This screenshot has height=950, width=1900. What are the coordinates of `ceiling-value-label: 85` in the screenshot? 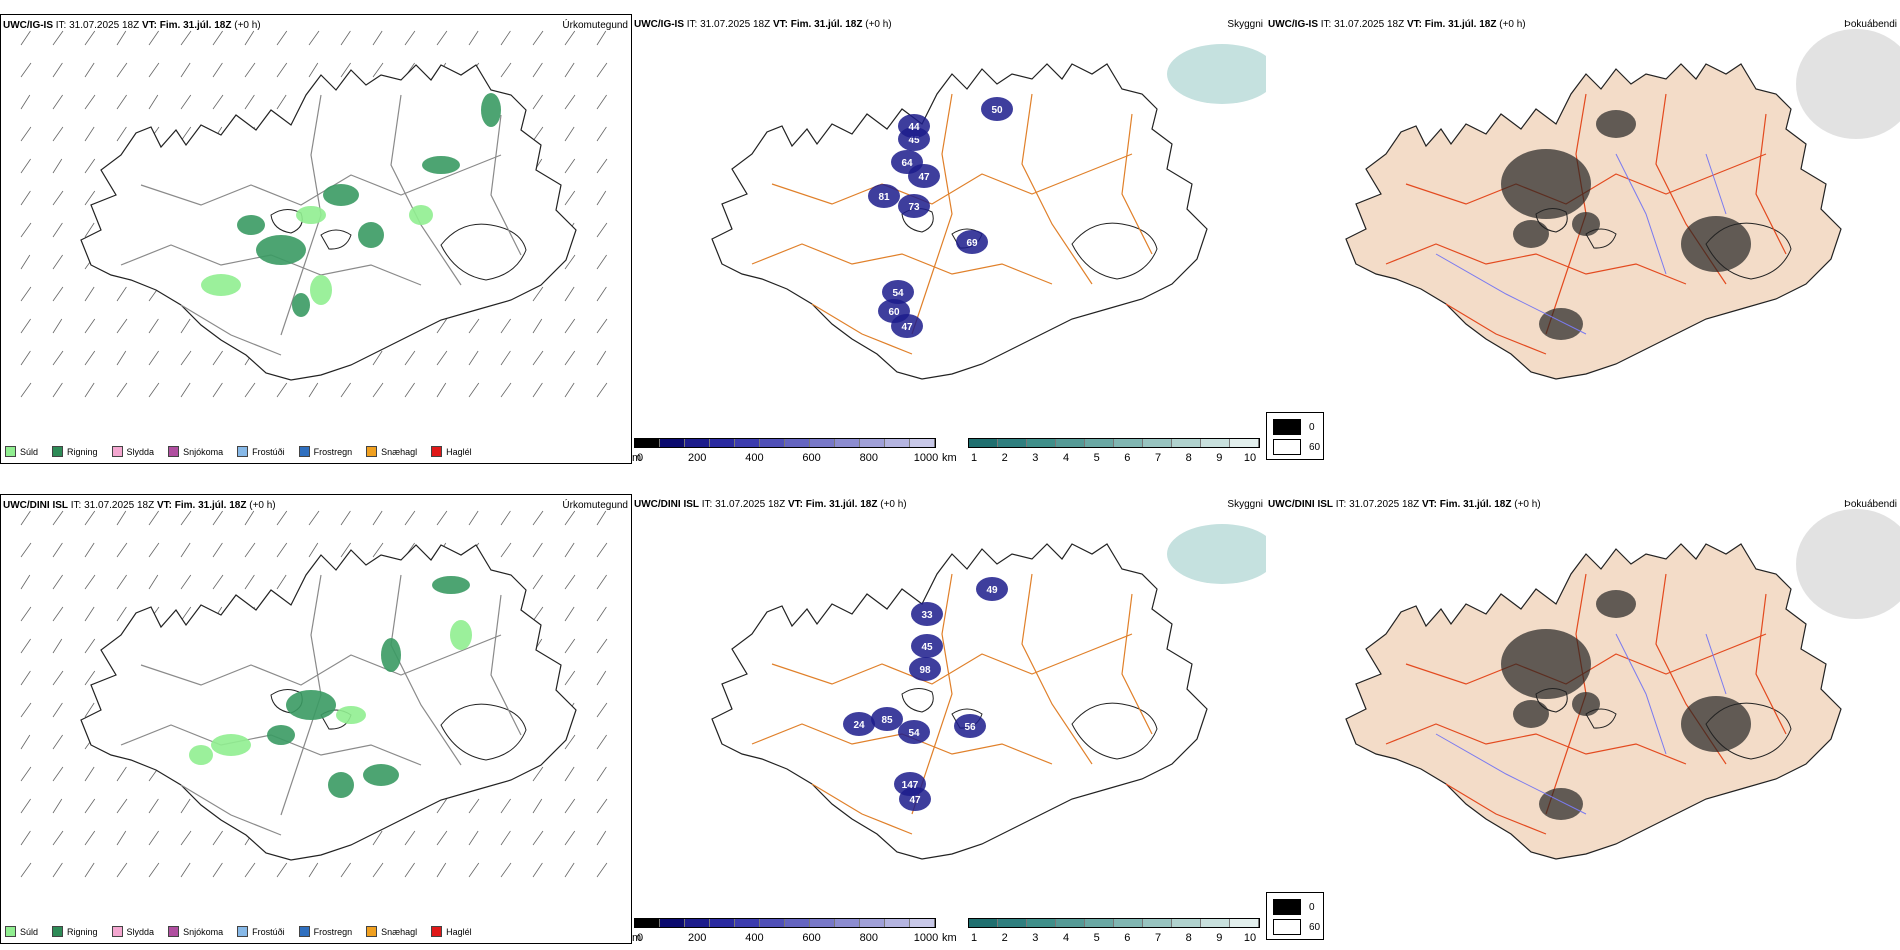 It's located at (887, 720).